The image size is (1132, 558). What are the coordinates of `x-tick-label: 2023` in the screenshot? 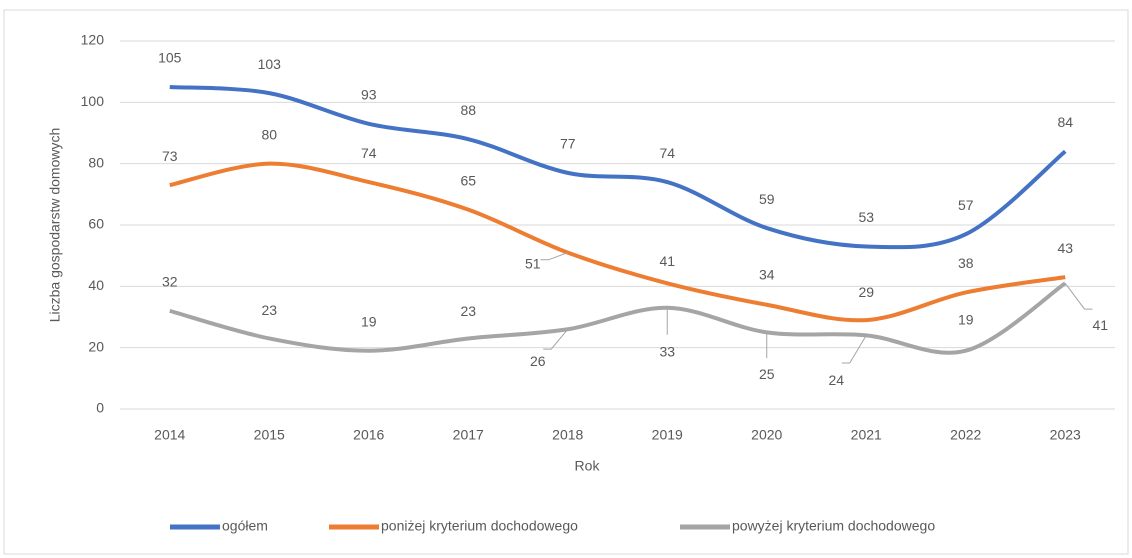 It's located at (1065, 435).